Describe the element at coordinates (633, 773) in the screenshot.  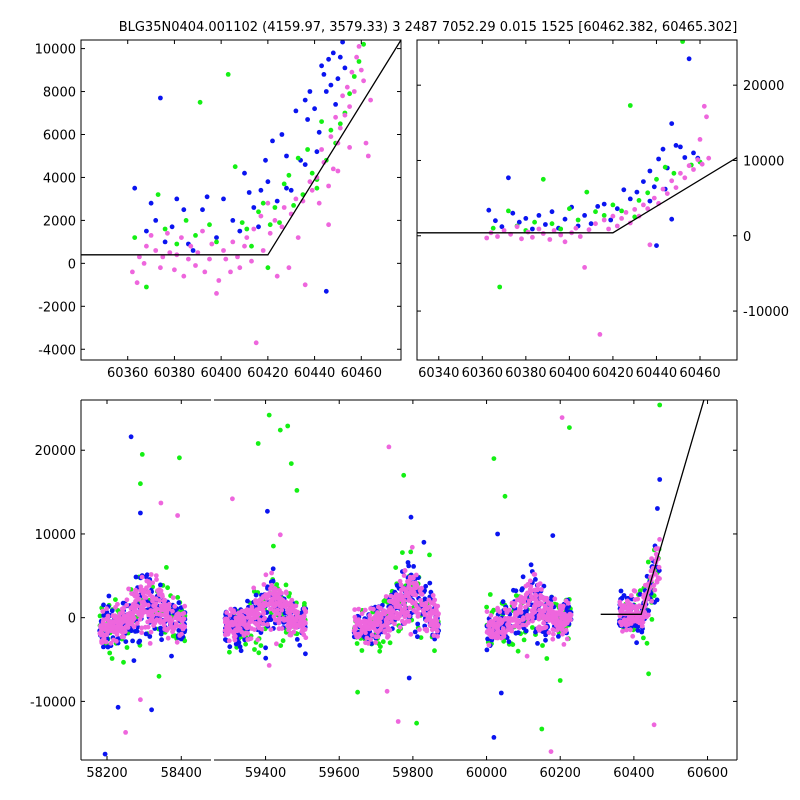
I see `x-tick-label: 60400` at that location.